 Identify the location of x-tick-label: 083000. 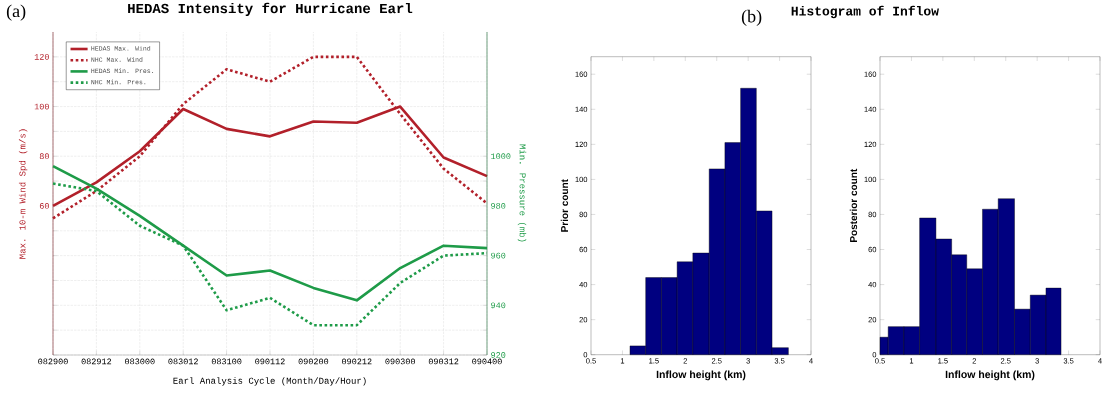
(140, 361).